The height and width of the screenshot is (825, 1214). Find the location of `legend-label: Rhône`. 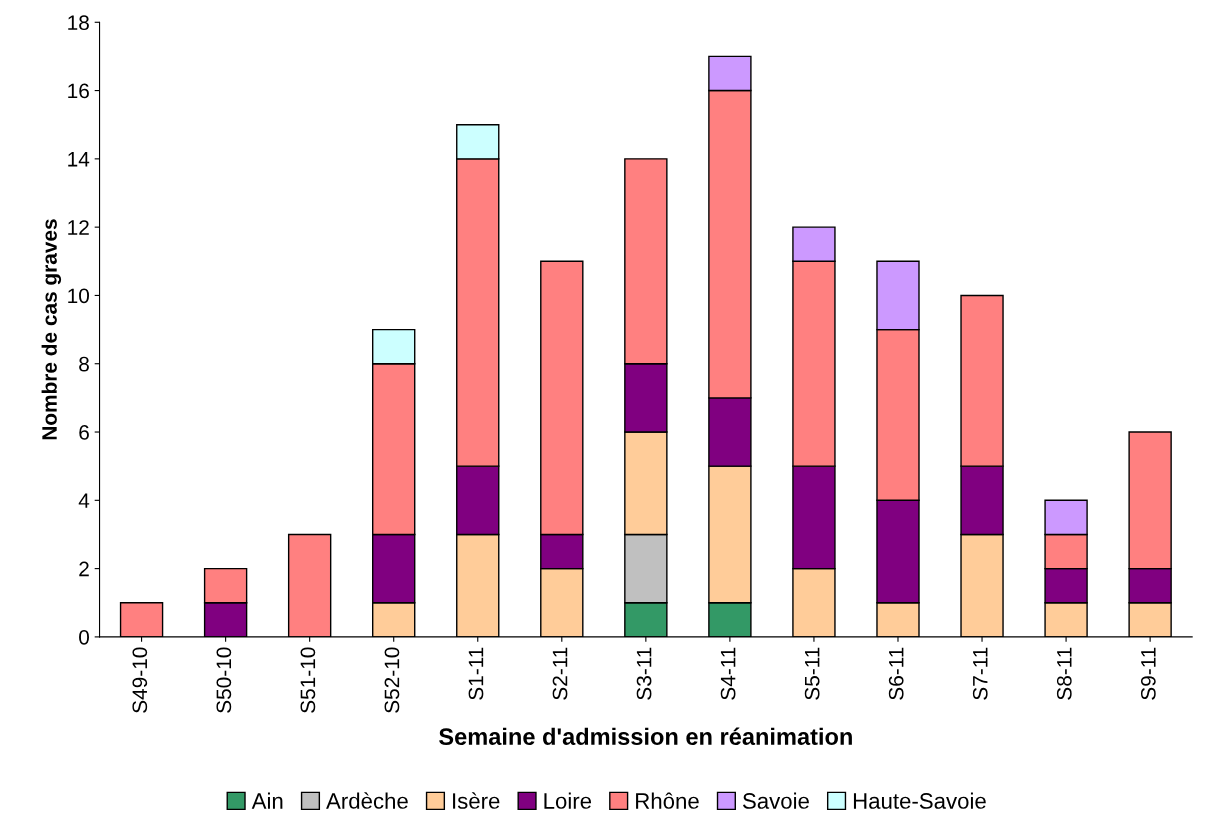

legend-label: Rhône is located at coordinates (667, 800).